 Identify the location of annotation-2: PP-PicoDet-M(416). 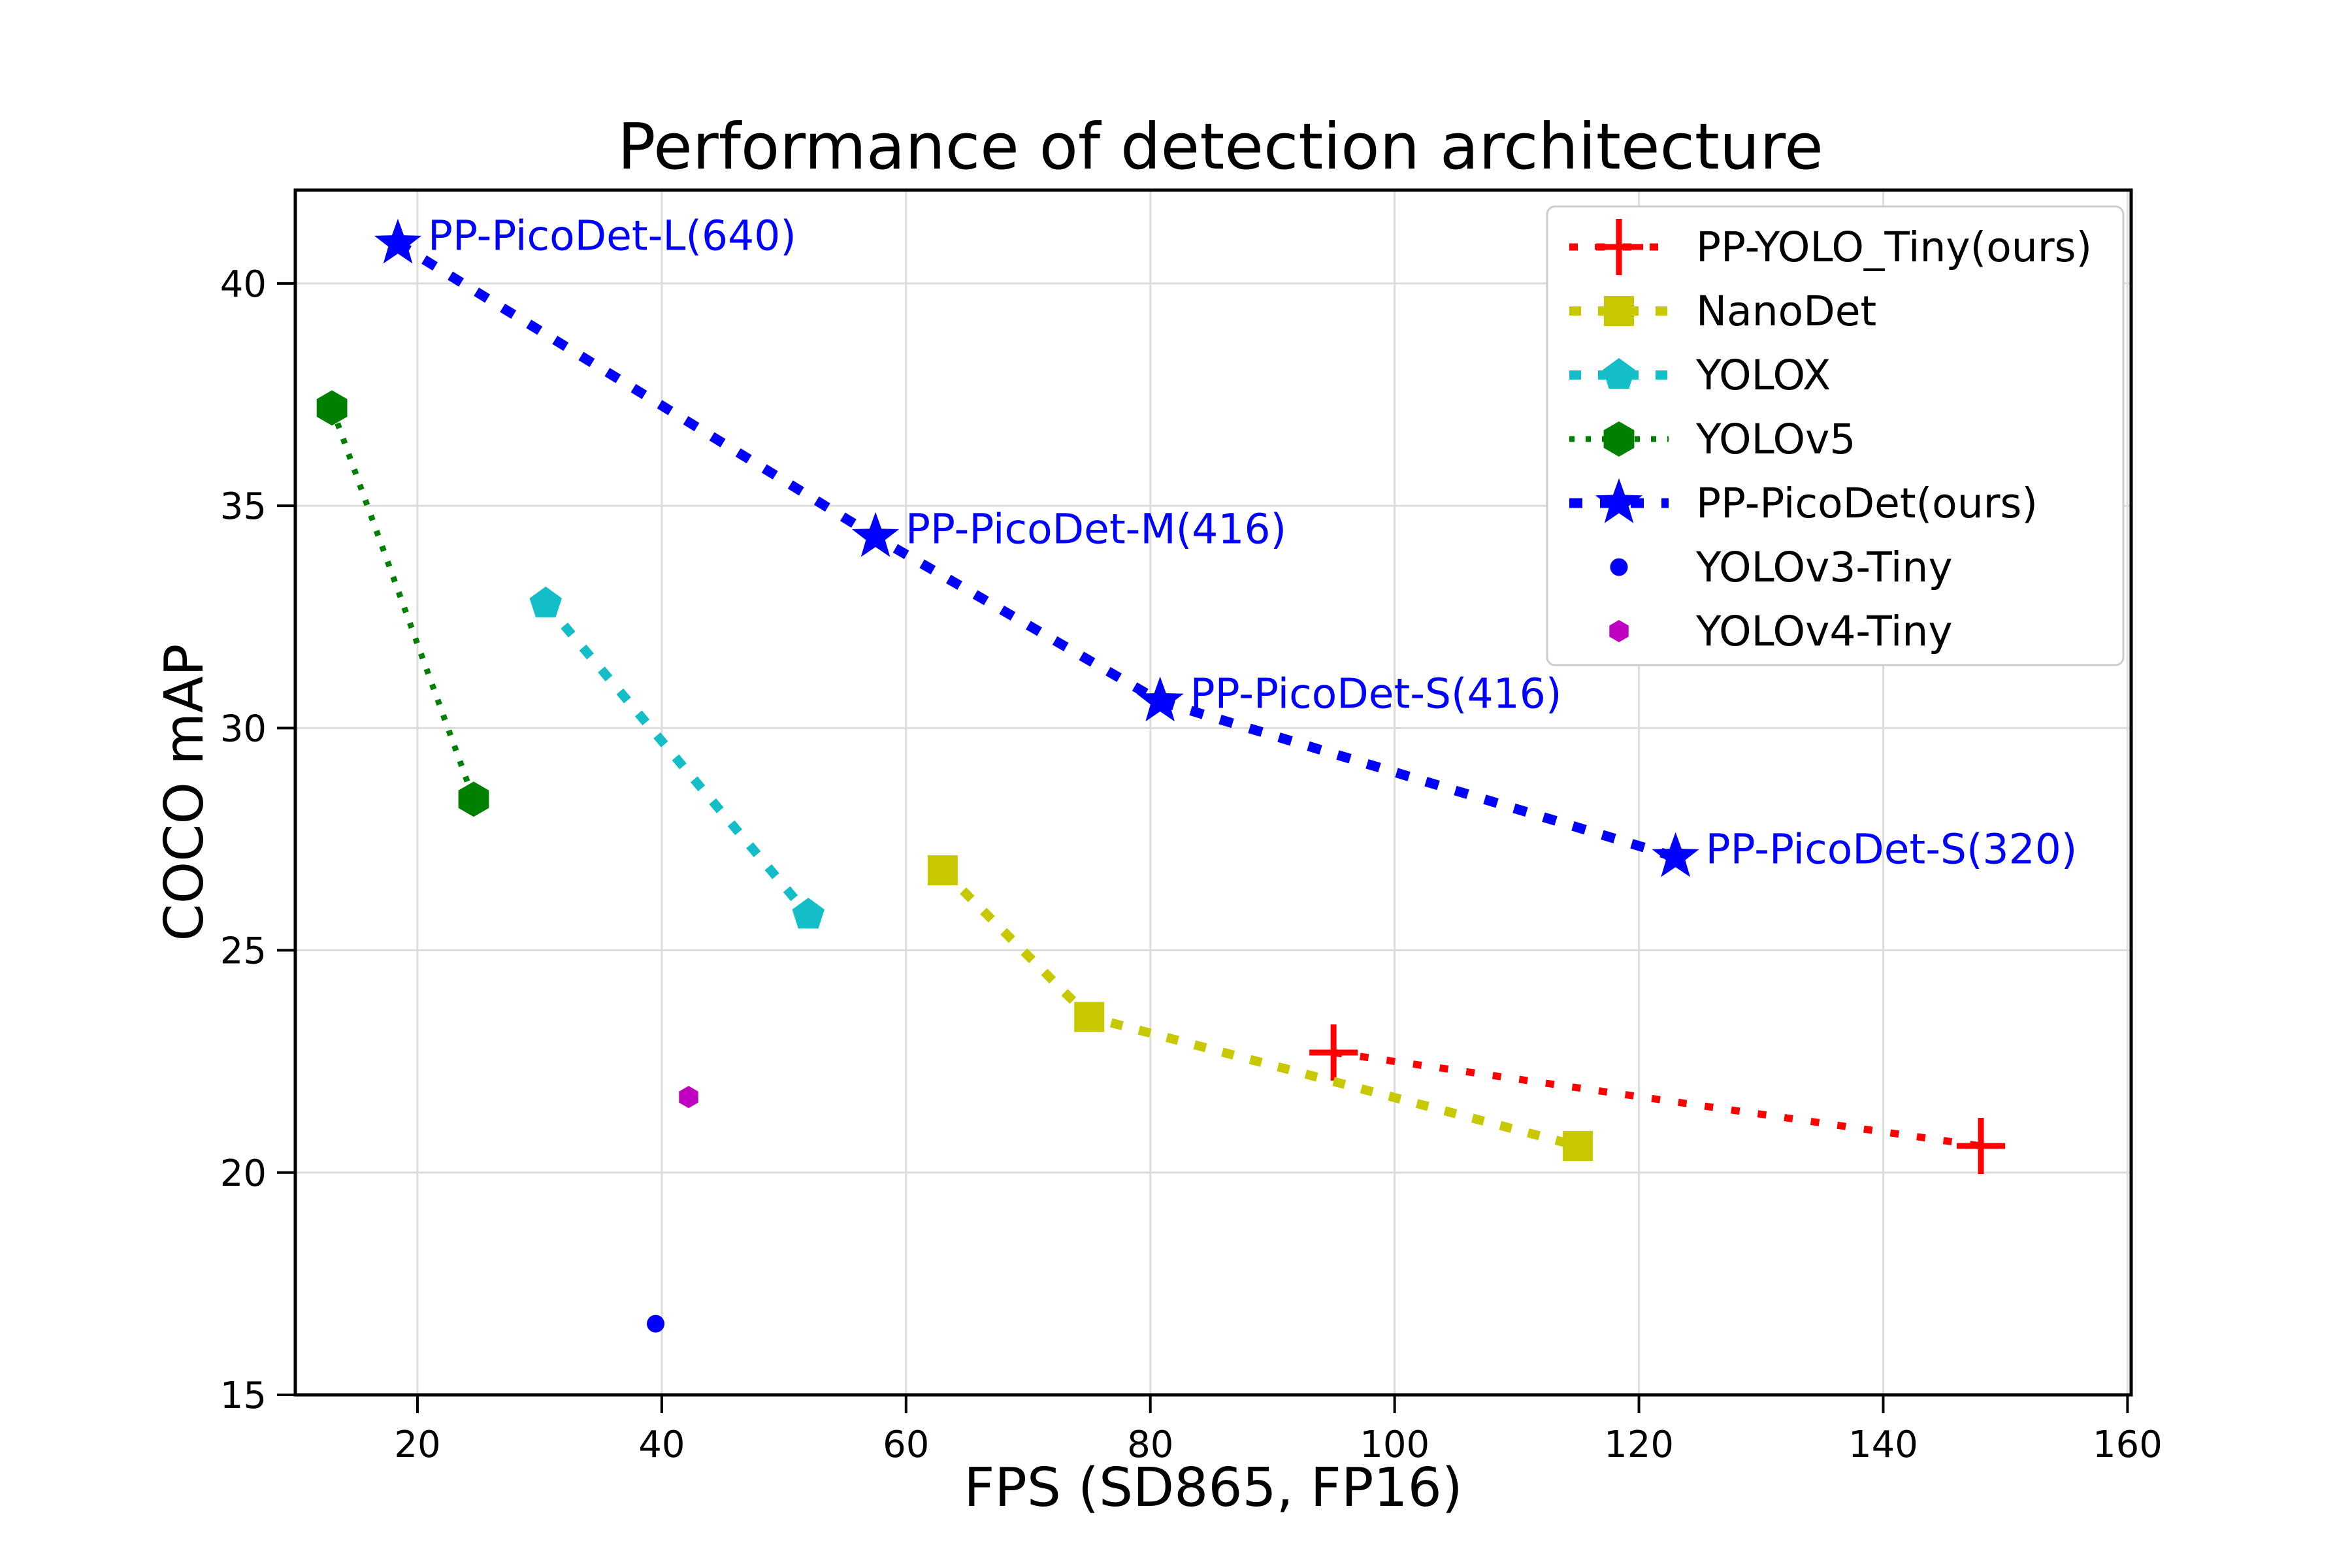
(1096, 529).